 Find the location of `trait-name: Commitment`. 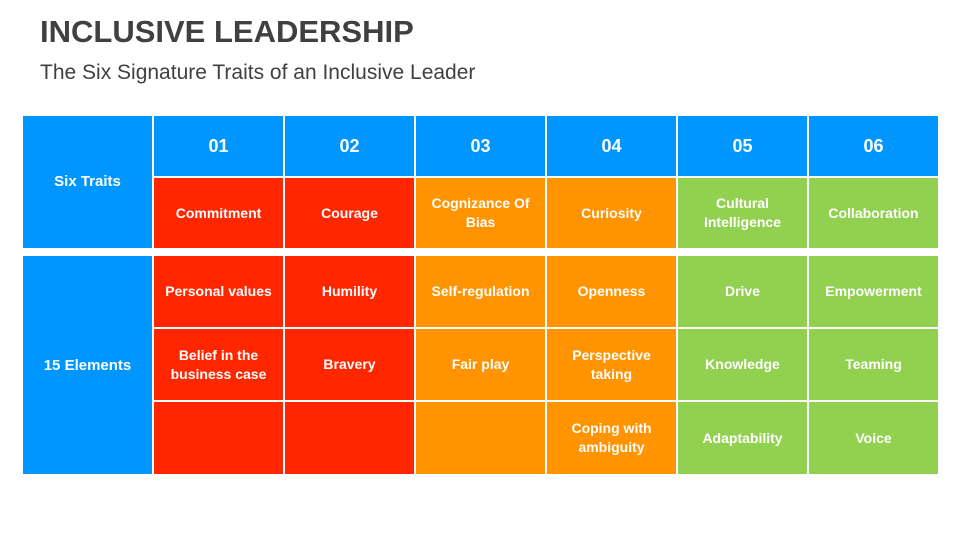

trait-name: Commitment is located at coordinates (218, 213).